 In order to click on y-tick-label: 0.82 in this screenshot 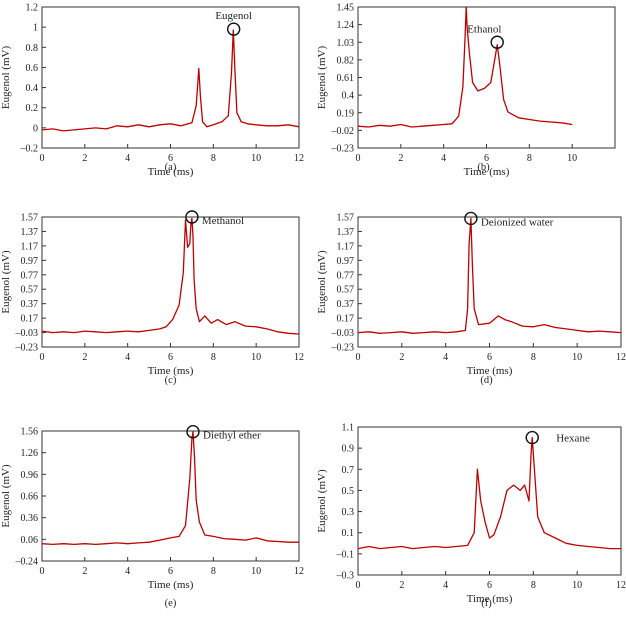, I will do `click(346, 60)`.